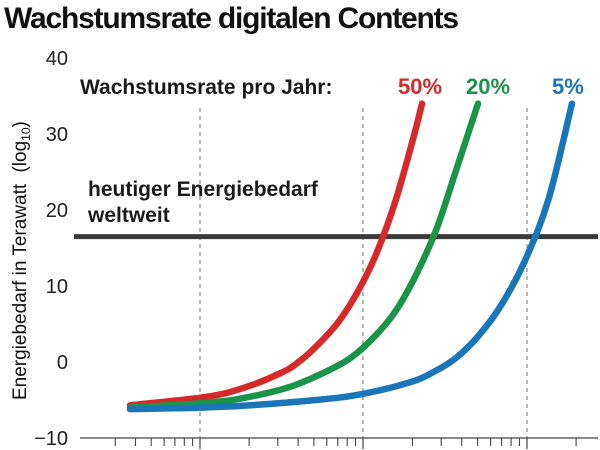 This screenshot has height=450, width=600. What do you see at coordinates (568, 86) in the screenshot?
I see `legend-label-5: 5%` at bounding box center [568, 86].